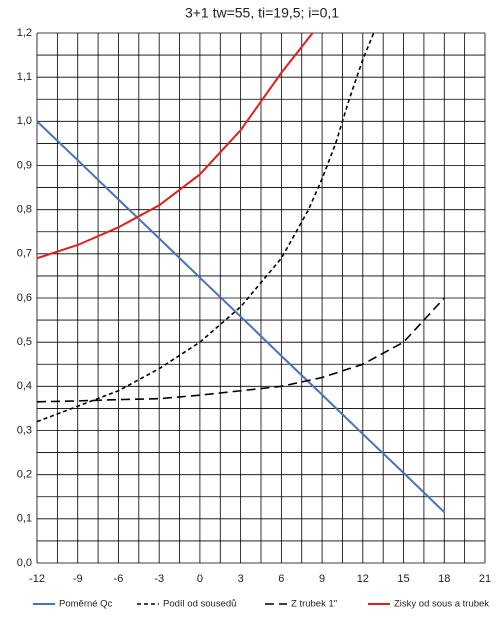 The width and height of the screenshot is (500, 617). Describe the element at coordinates (24, 165) in the screenshot. I see `y-tick-label: 0,9` at that location.